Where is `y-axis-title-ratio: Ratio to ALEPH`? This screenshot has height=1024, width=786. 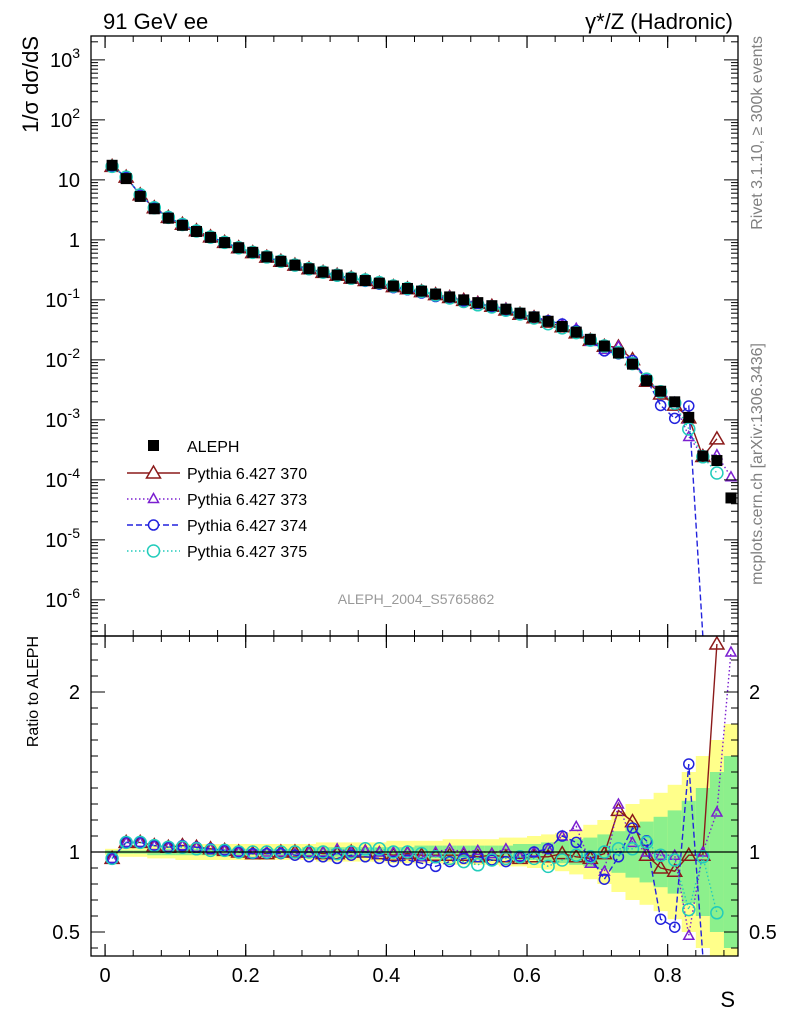 y-axis-title-ratio: Ratio to ALEPH is located at coordinates (33, 691).